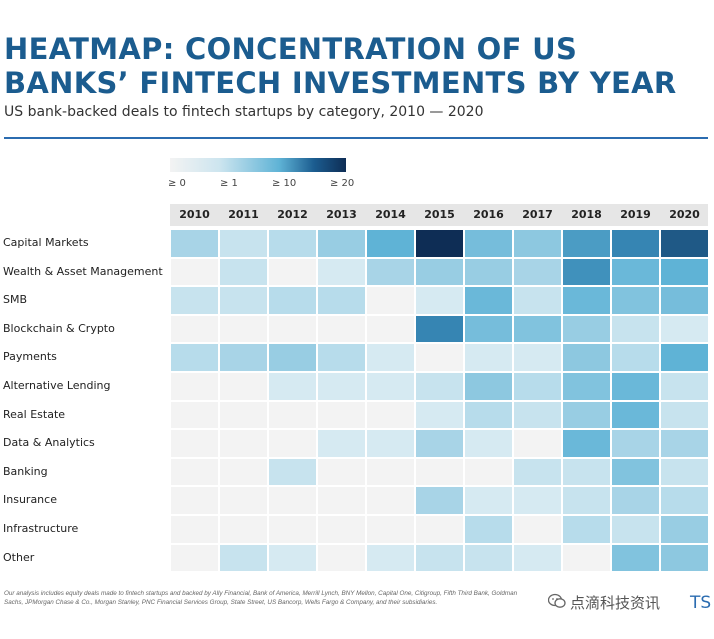  Describe the element at coordinates (635, 214) in the screenshot. I see `year-label-2019: 2019` at that location.